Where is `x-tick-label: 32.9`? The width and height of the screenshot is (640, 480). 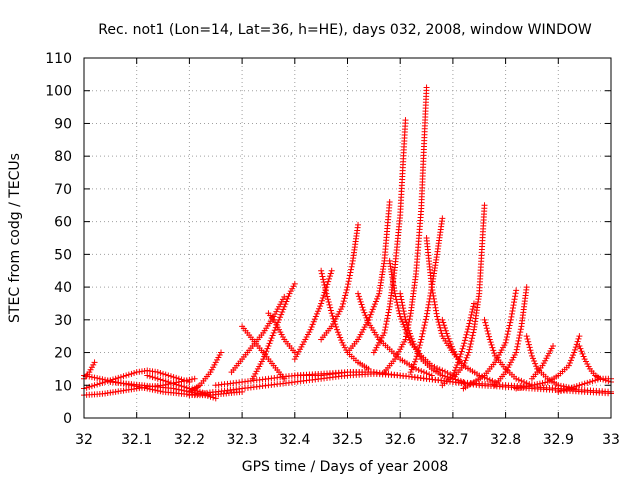 x-tick-label: 32.9 is located at coordinates (558, 440).